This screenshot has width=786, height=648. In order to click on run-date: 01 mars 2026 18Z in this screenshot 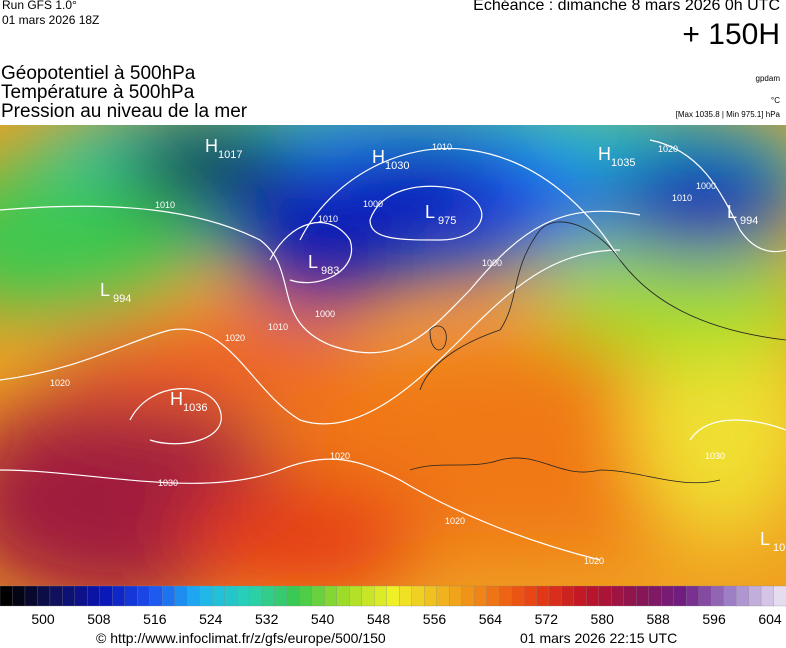, I will do `click(51, 20)`.